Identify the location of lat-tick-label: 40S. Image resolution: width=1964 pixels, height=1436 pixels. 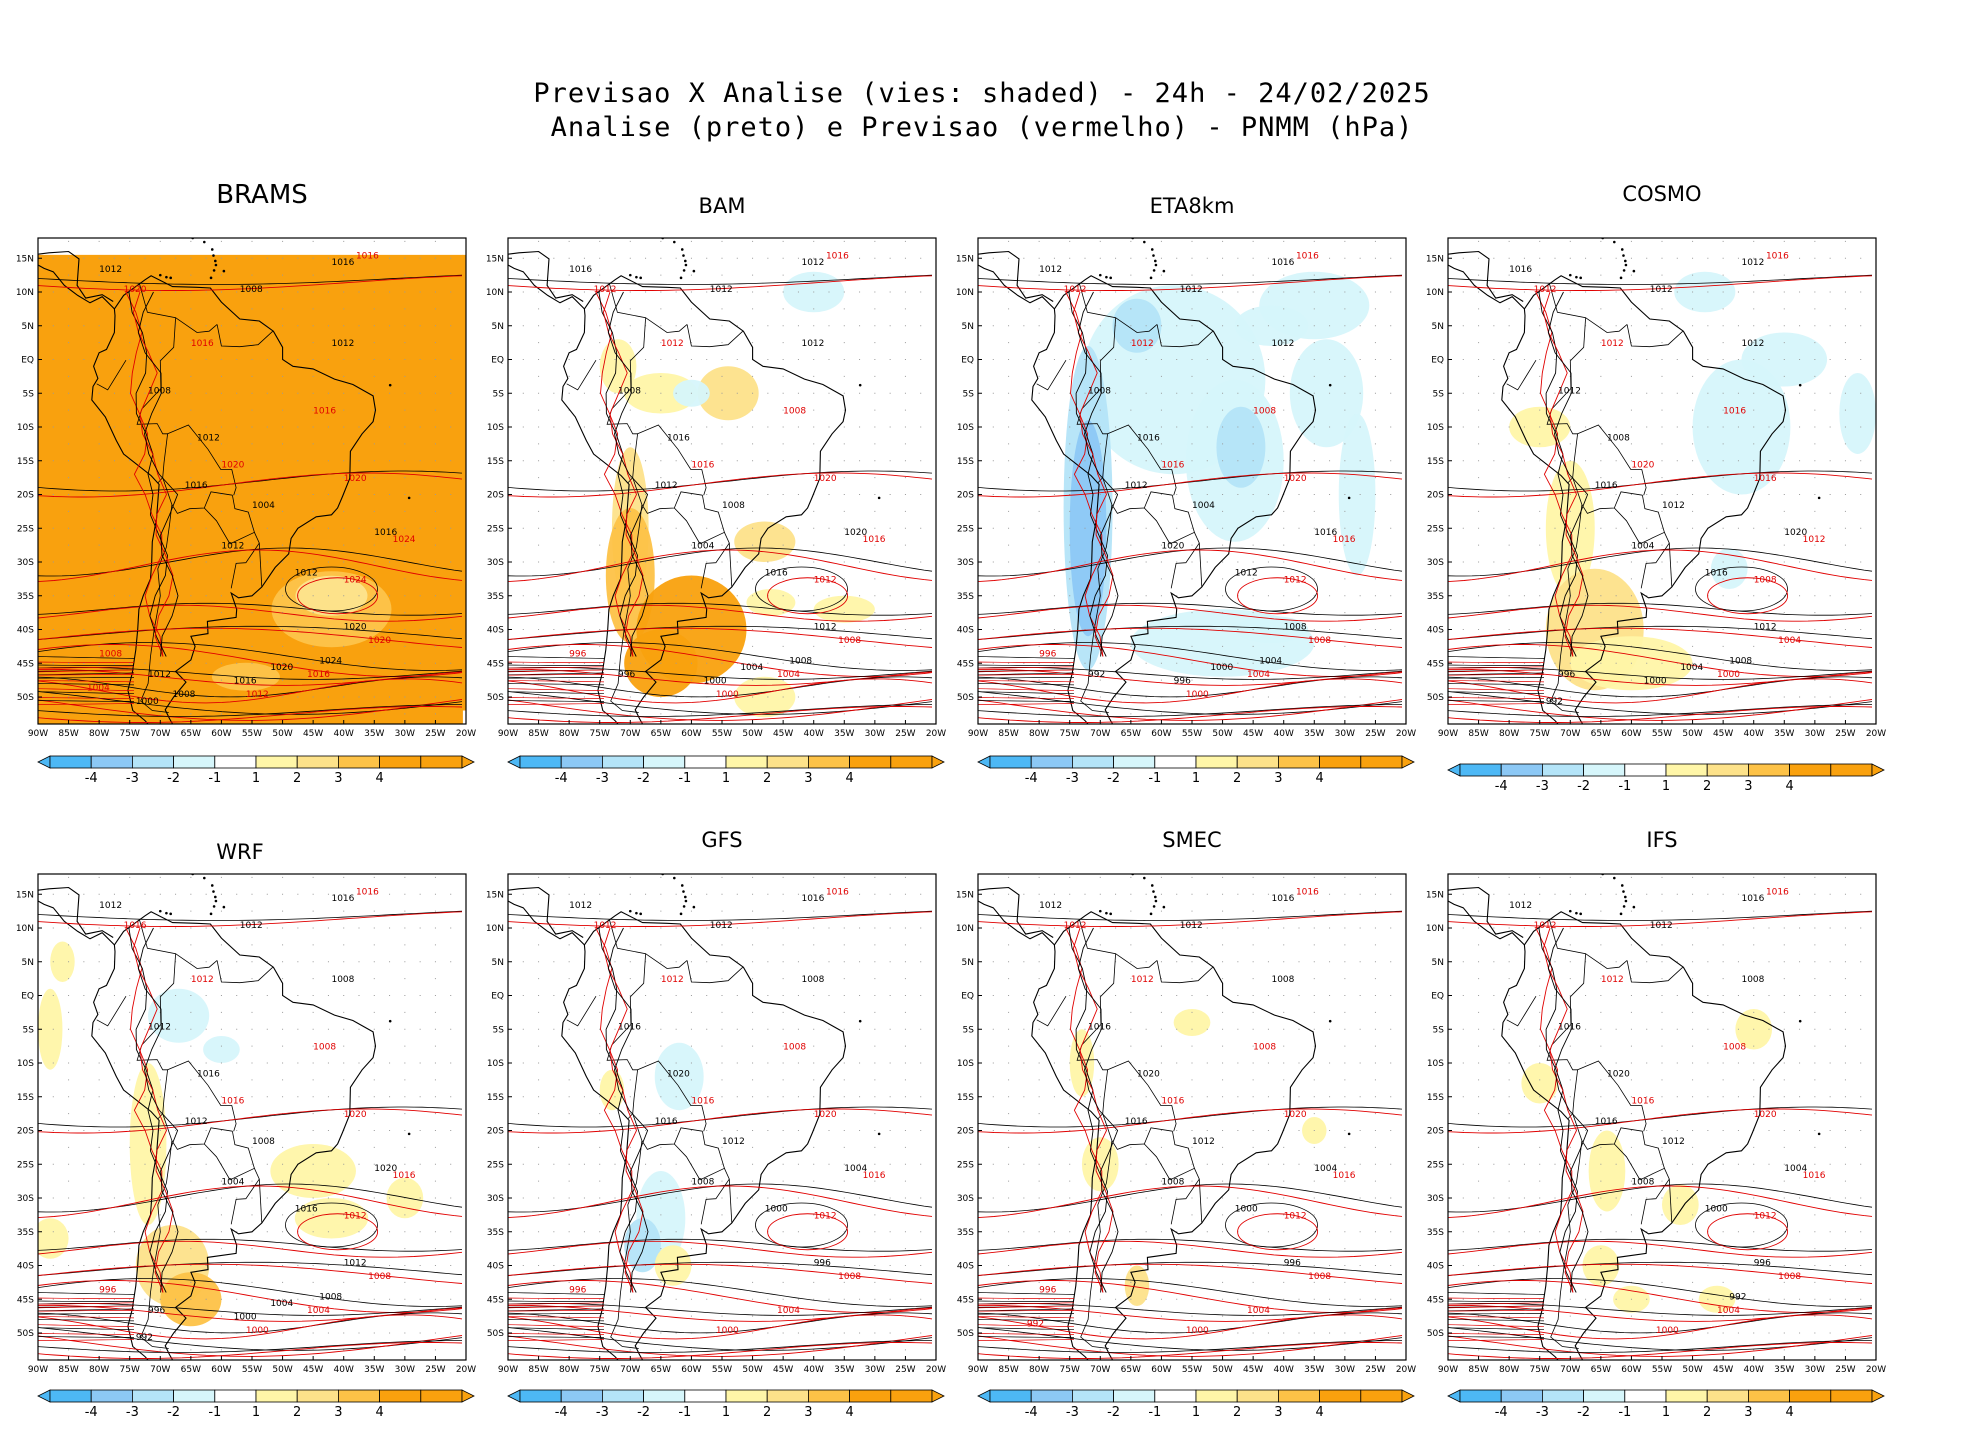
(25, 631).